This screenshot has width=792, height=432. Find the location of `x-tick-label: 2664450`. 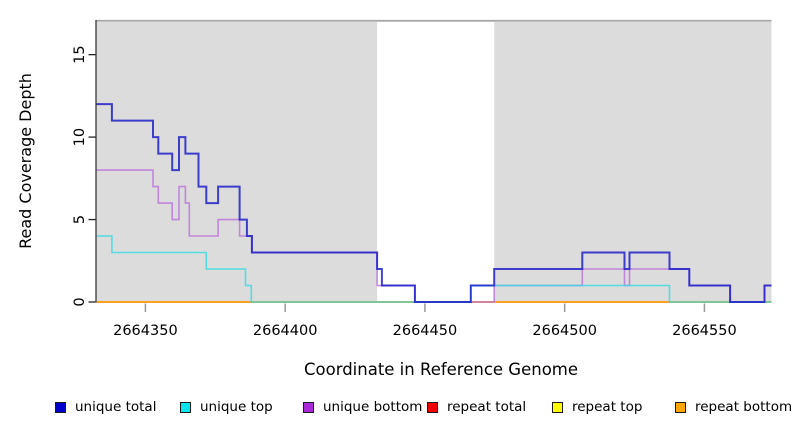

x-tick-label: 2664450 is located at coordinates (425, 331).